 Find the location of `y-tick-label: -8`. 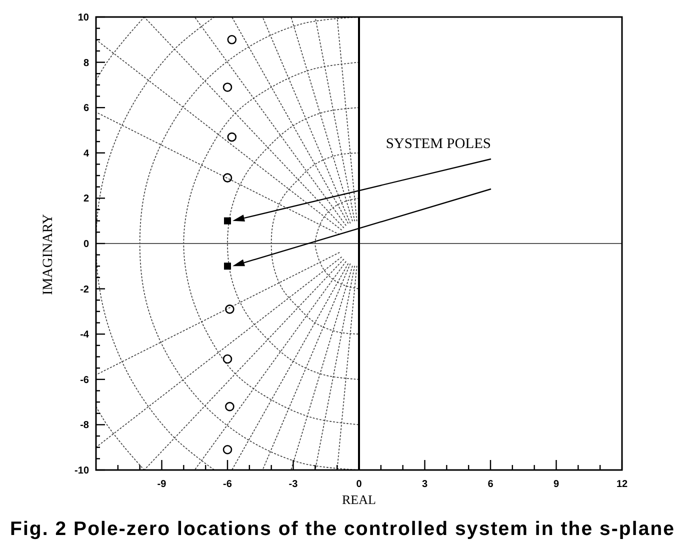

y-tick-label: -8 is located at coordinates (85, 426).